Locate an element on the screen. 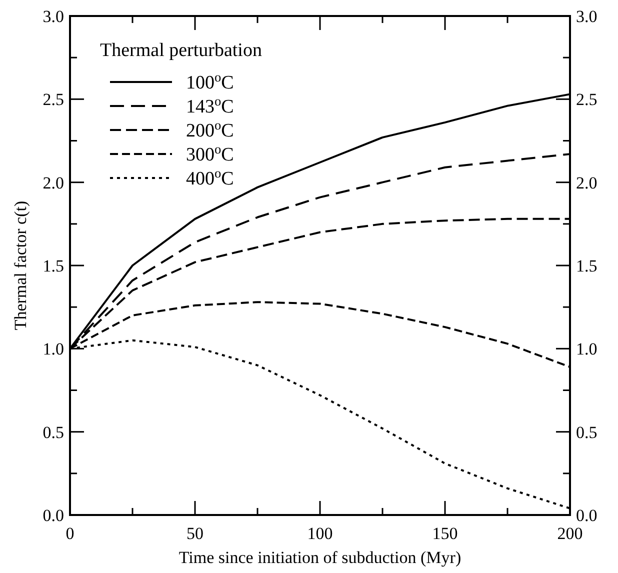  y2-tick-label: 1.0 is located at coordinates (587, 349).